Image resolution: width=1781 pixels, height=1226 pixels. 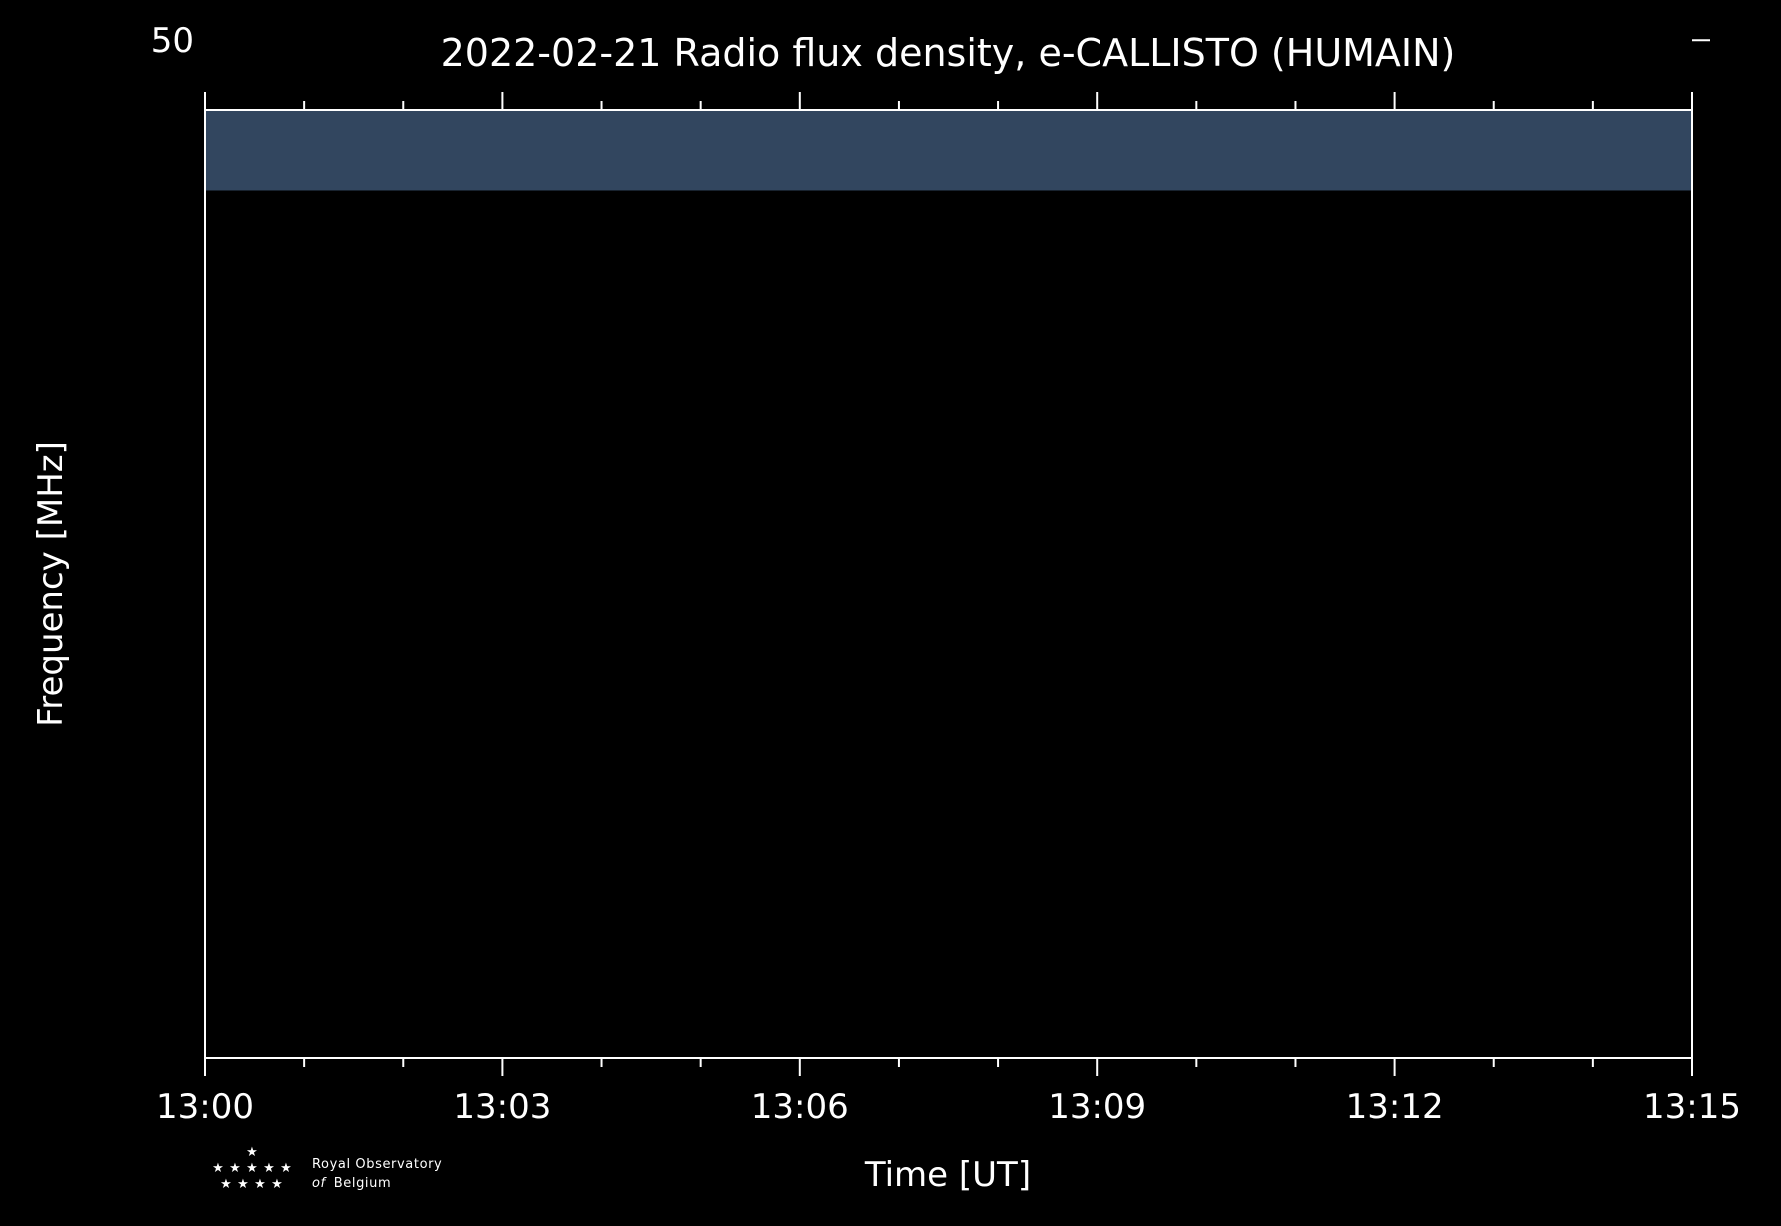 What do you see at coordinates (1692, 1107) in the screenshot?
I see `x-tick-label: 13:15` at bounding box center [1692, 1107].